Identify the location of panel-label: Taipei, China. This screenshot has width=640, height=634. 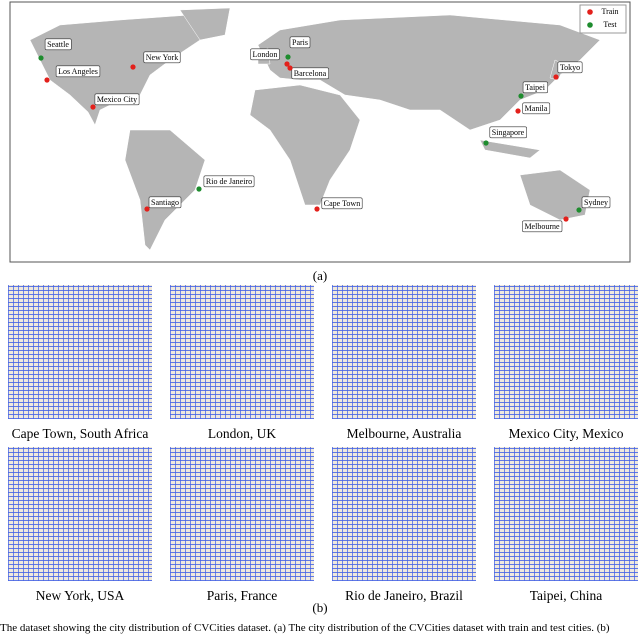
(566, 595).